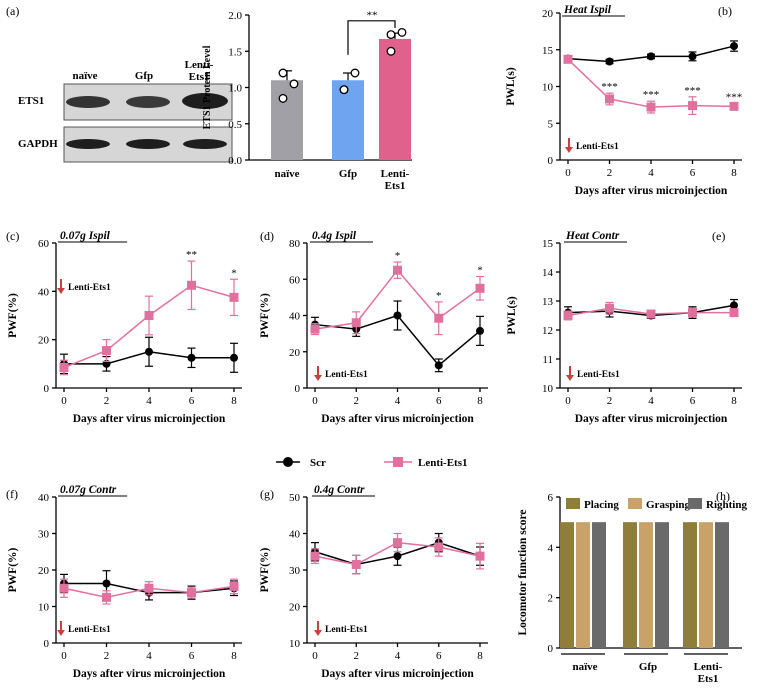  I want to click on y-tick-label: 60, so click(295, 280).